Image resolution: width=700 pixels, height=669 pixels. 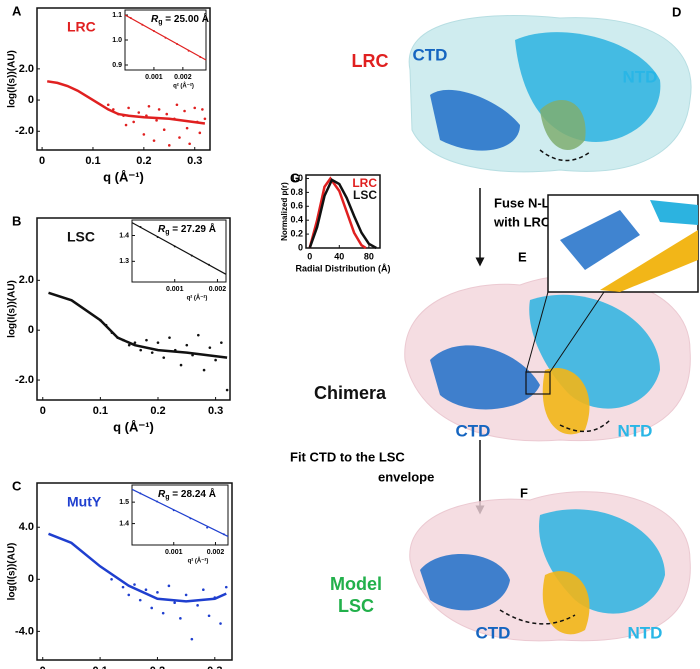 What do you see at coordinates (26, 527) in the screenshot?
I see `y-tick-label: 4.0` at bounding box center [26, 527].